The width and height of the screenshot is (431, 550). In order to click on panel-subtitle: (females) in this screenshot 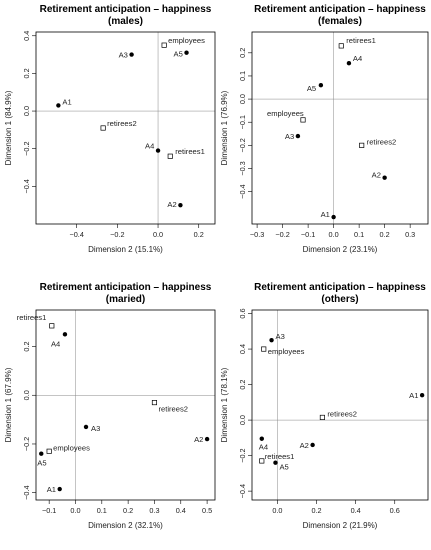, I will do `click(340, 21)`.